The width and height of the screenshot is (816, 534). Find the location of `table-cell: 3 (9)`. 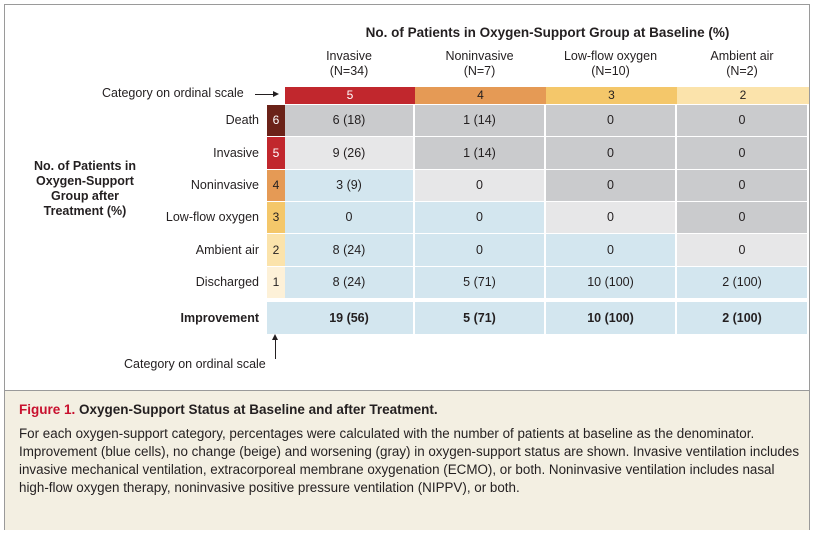

table-cell: 3 (9) is located at coordinates (349, 185).